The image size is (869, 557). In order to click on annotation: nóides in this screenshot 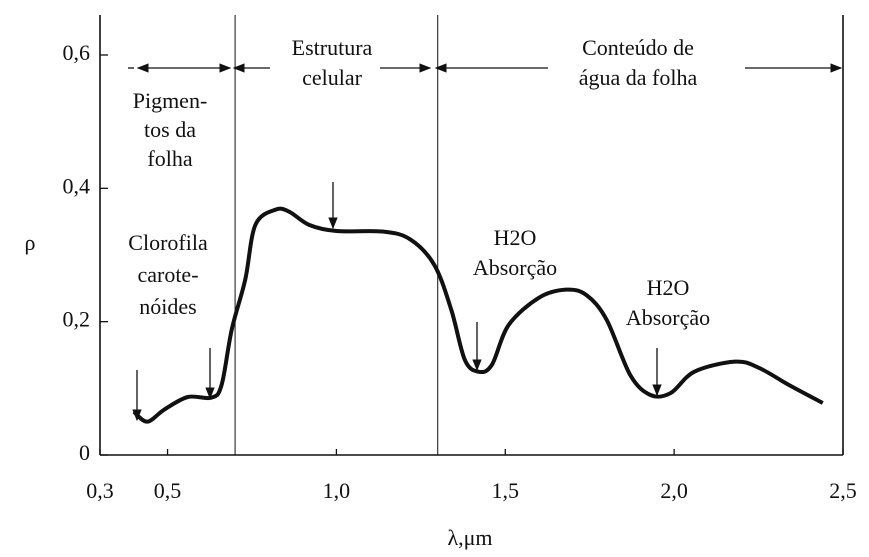, I will do `click(167, 306)`.